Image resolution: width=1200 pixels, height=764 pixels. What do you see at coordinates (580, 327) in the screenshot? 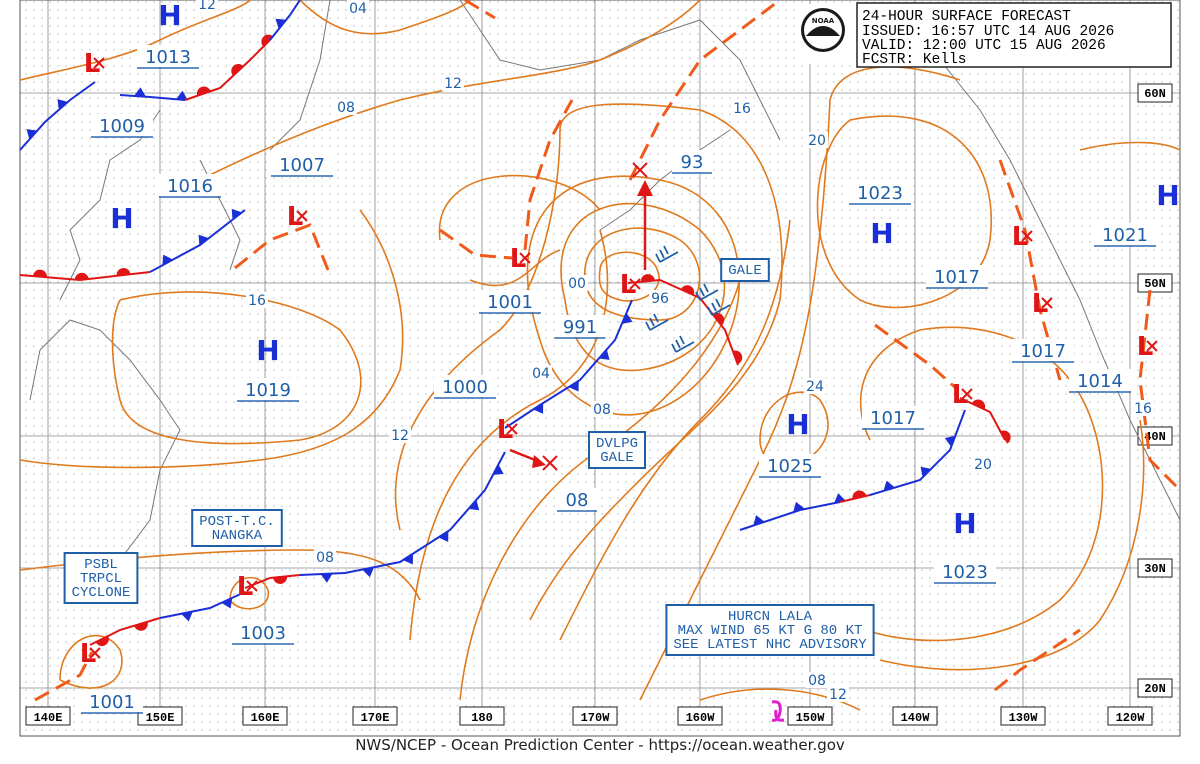
I see `center-pressure: 991` at bounding box center [580, 327].